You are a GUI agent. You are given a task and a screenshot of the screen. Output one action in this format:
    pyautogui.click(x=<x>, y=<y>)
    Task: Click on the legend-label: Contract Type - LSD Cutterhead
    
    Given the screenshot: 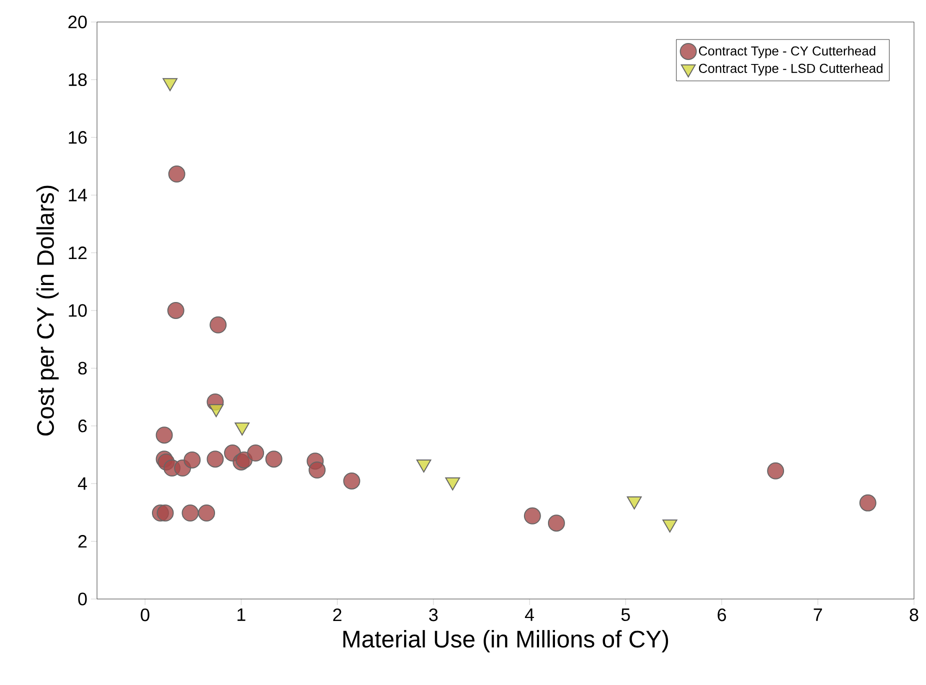 What is the action you would take?
    pyautogui.click(x=790, y=69)
    